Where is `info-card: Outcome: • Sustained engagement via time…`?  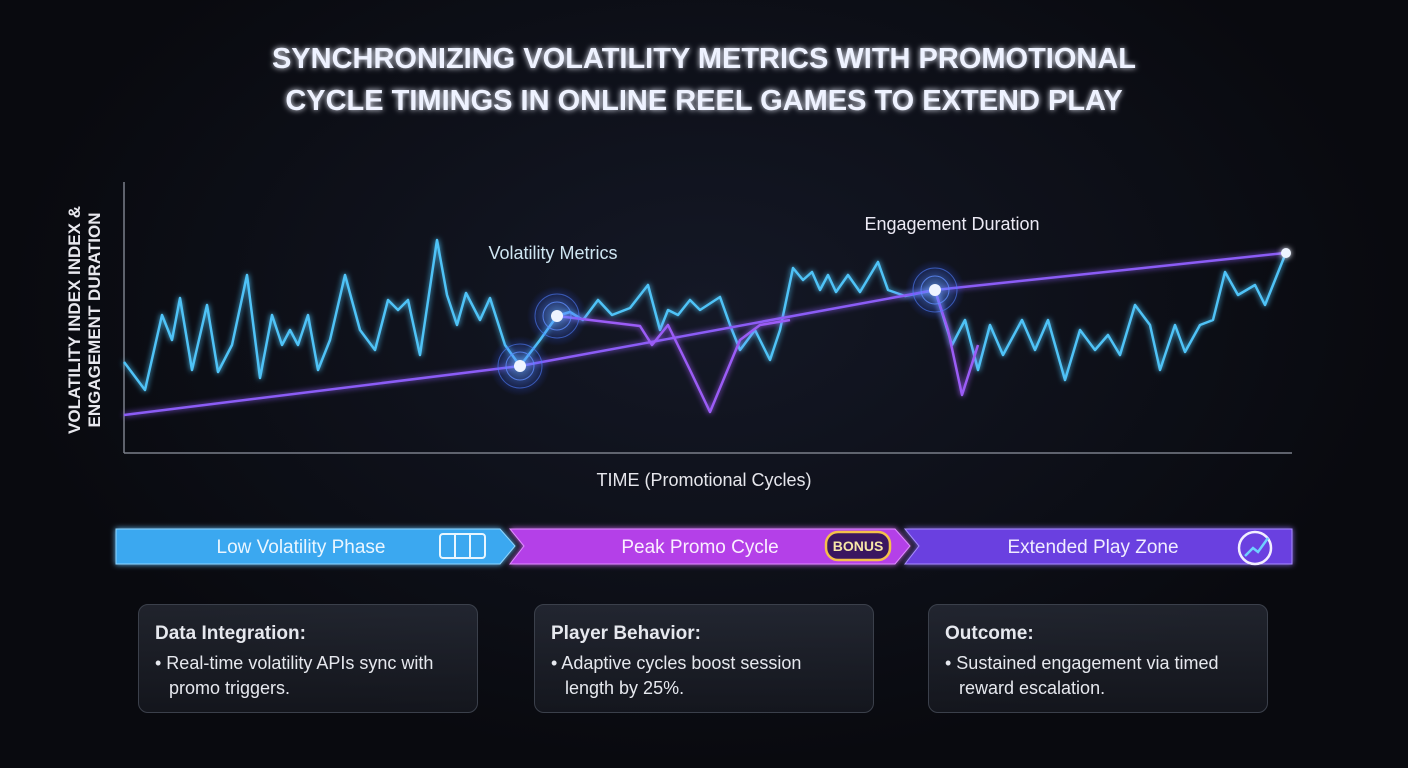
info-card: Outcome: • Sustained engagement via time… is located at coordinates (1098, 658).